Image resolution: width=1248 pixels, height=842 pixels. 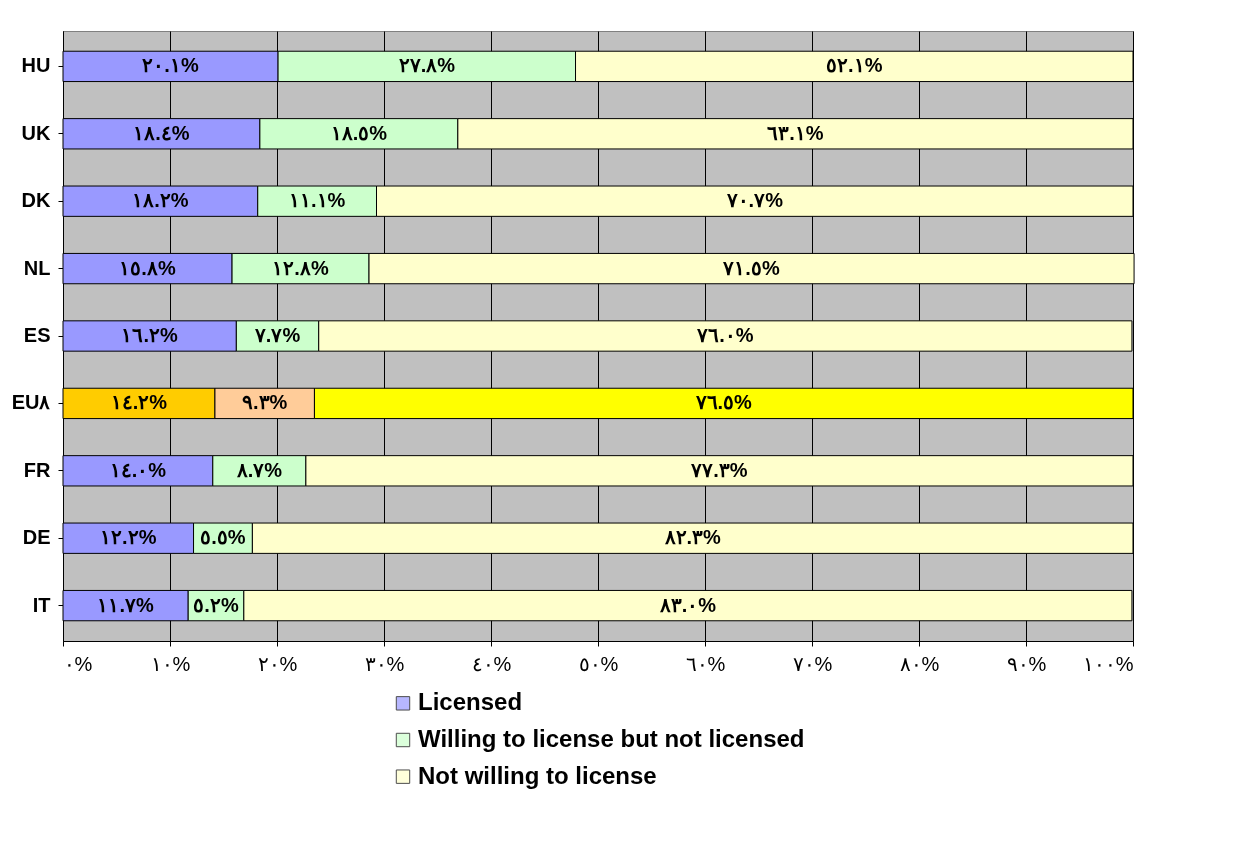 What do you see at coordinates (751, 267) in the screenshot?
I see `data-label: ٧١.٥%` at bounding box center [751, 267].